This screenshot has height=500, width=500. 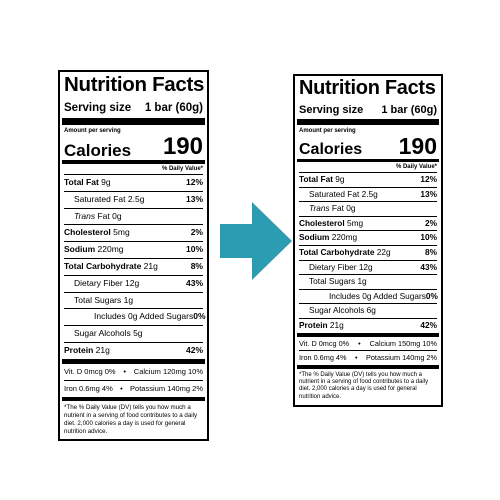 What do you see at coordinates (368, 343) in the screenshot?
I see `vitamin-row: Vit. D 0mcg 0% • Calcium 150mg 10%` at bounding box center [368, 343].